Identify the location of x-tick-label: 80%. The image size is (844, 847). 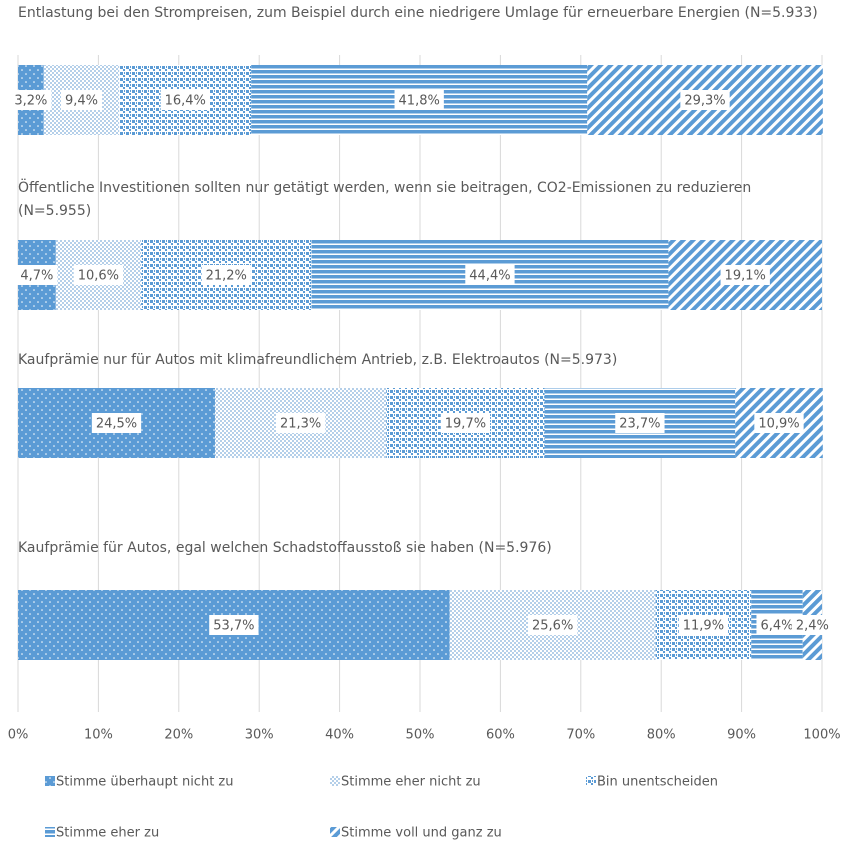
(661, 735).